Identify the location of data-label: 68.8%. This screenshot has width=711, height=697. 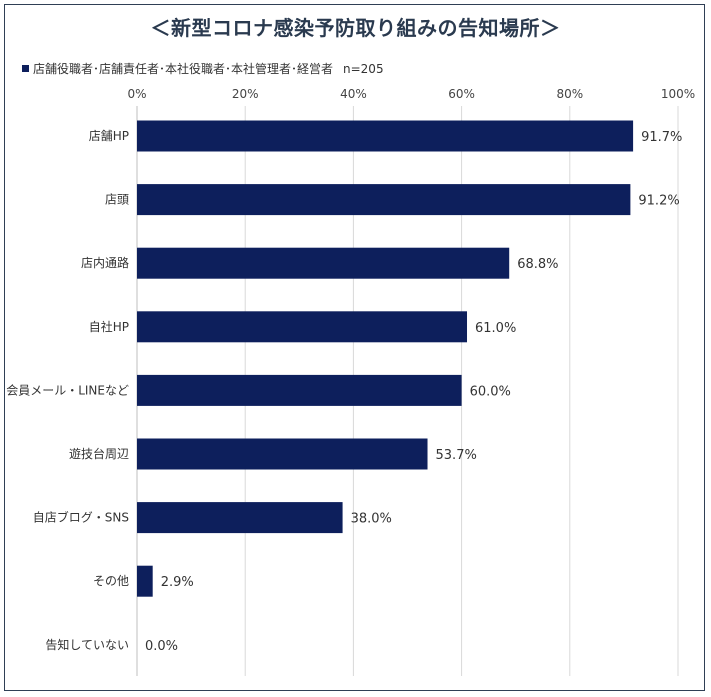
(537, 264).